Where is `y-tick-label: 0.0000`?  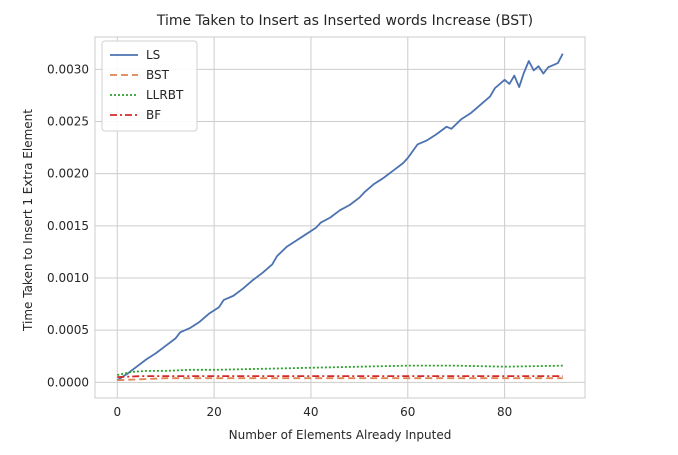 y-tick-label: 0.0000 is located at coordinates (68, 382).